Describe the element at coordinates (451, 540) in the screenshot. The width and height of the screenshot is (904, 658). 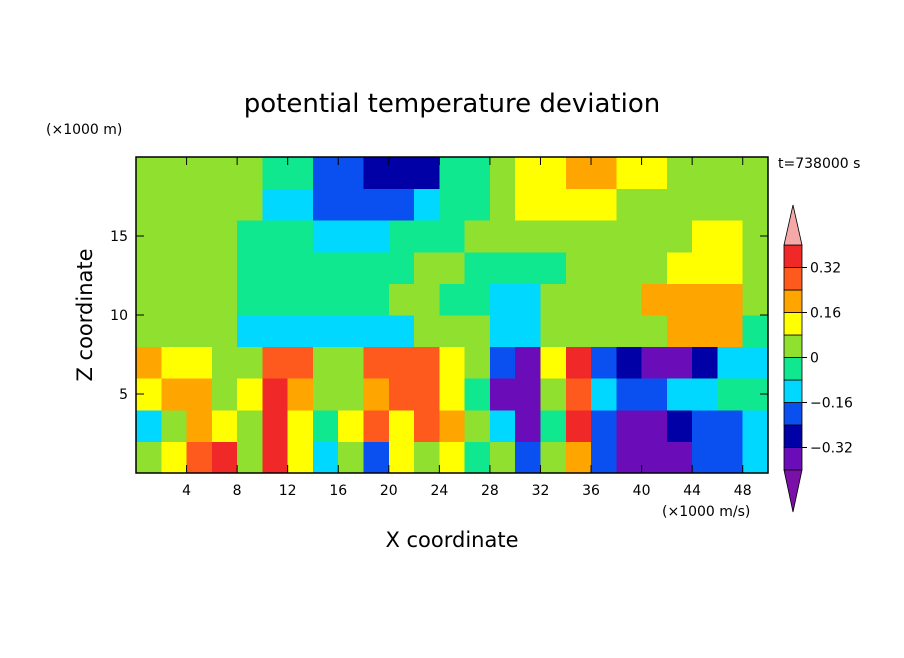
I see `x-axis-label: X coordinate` at that location.